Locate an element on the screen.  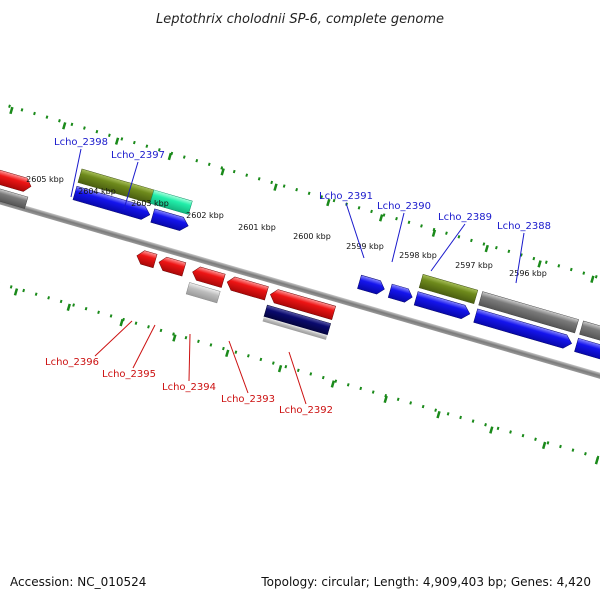
forward-gene-label: Lcho_2390 is located at coordinates (404, 206).